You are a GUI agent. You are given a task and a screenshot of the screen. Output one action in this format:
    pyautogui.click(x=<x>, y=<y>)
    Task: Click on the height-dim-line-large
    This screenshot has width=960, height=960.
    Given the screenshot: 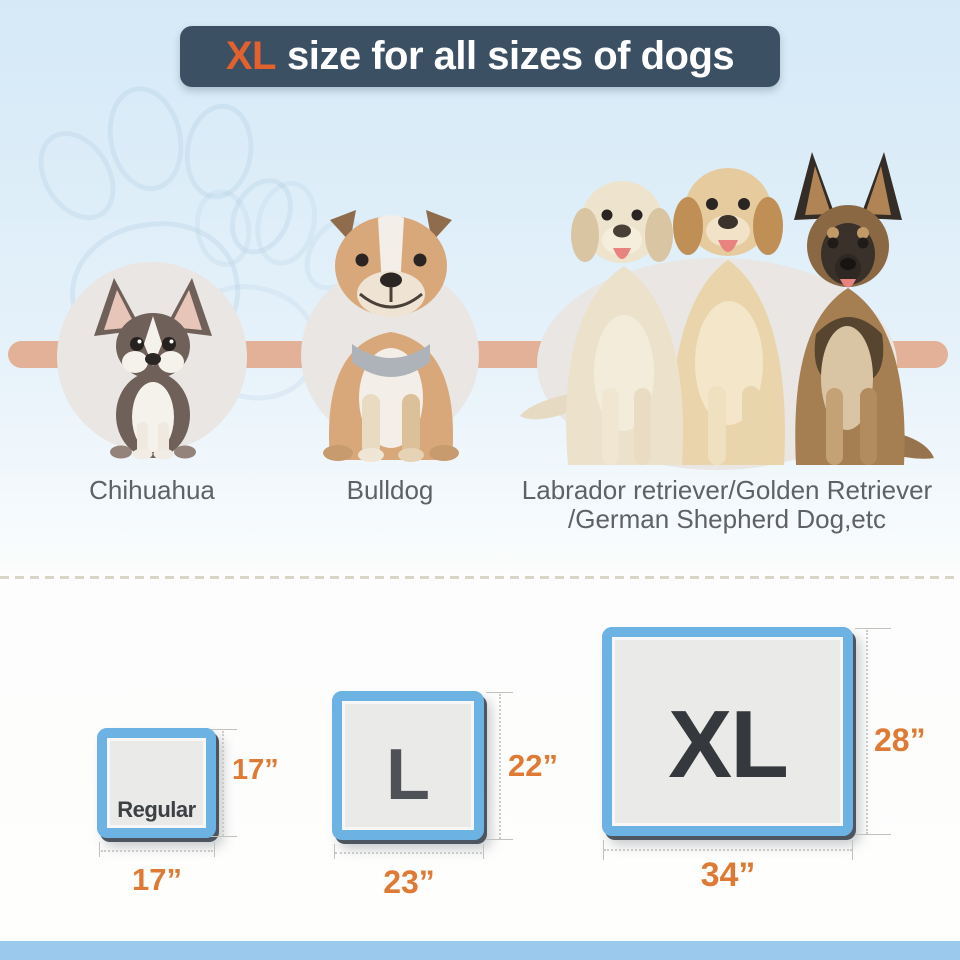 What is the action you would take?
    pyautogui.click(x=500, y=766)
    